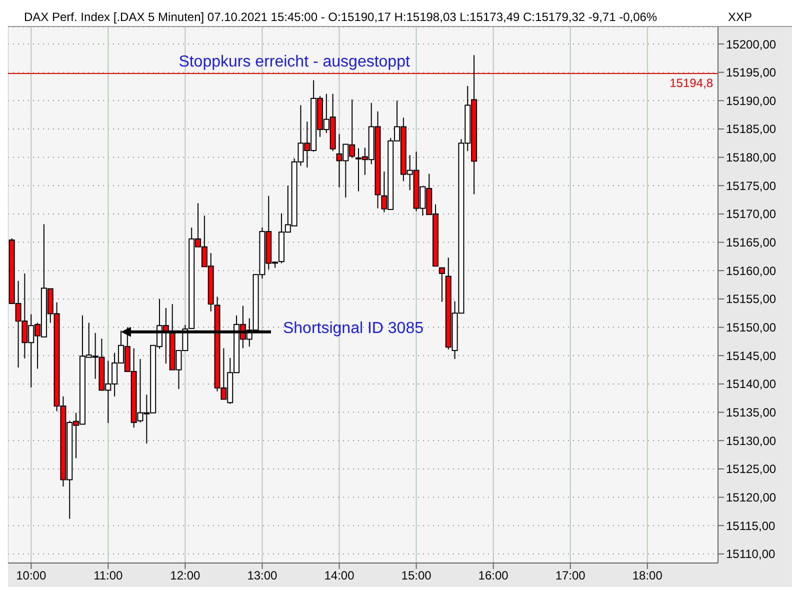 This screenshot has width=800, height=600. I want to click on candlestick, so click(441, 284).